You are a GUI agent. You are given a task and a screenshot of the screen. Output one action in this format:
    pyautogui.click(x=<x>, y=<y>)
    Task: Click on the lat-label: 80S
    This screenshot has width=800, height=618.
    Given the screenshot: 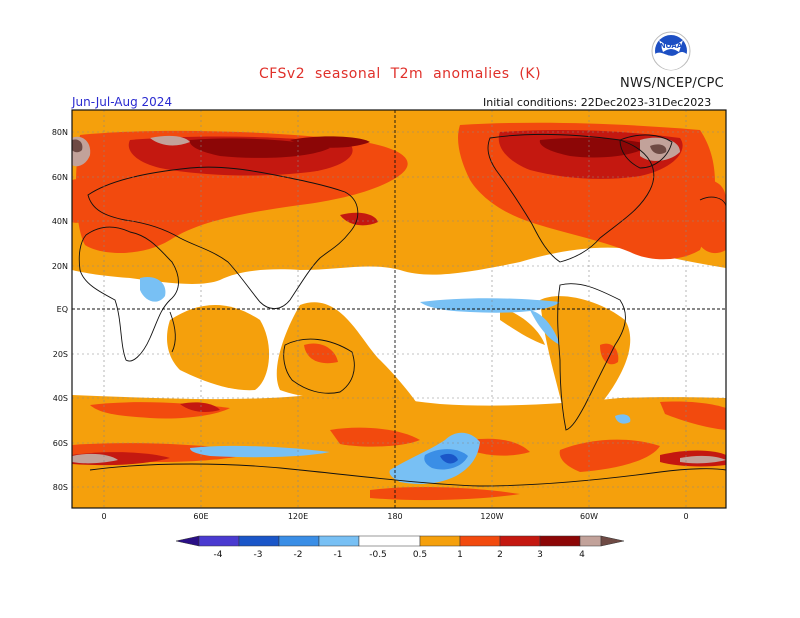 What is the action you would take?
    pyautogui.click(x=60, y=487)
    